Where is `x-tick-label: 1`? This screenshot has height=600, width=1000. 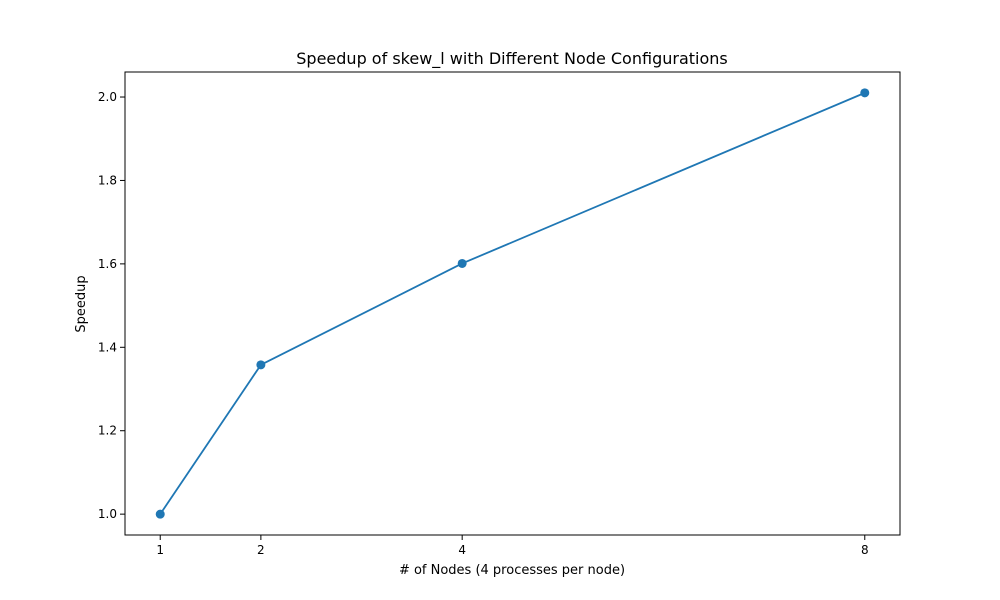
x-tick-label: 1 is located at coordinates (160, 550).